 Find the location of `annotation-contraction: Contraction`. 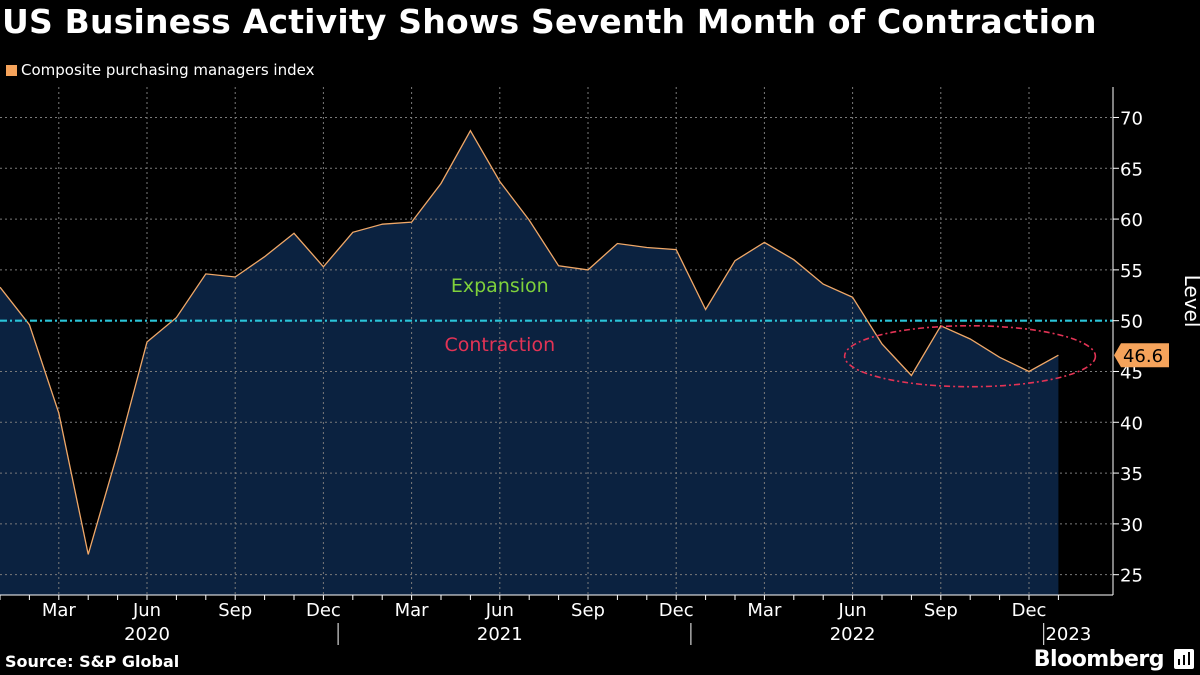

annotation-contraction: Contraction is located at coordinates (499, 345).